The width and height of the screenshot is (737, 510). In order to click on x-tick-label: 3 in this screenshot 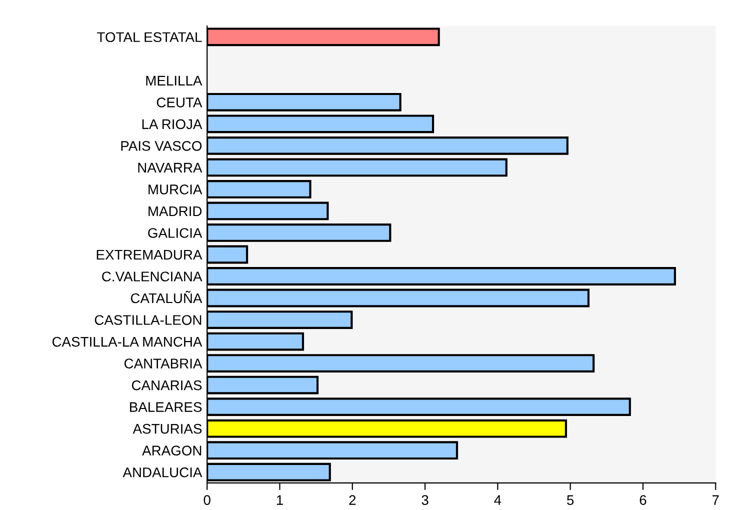, I will do `click(425, 500)`.